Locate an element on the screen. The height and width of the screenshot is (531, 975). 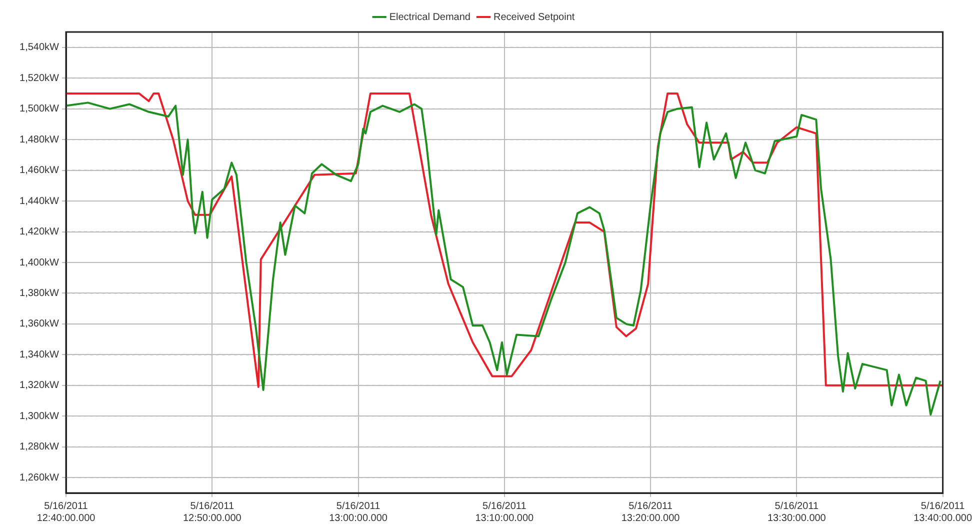
y-tick-label: 1,480kW is located at coordinates (40, 140).